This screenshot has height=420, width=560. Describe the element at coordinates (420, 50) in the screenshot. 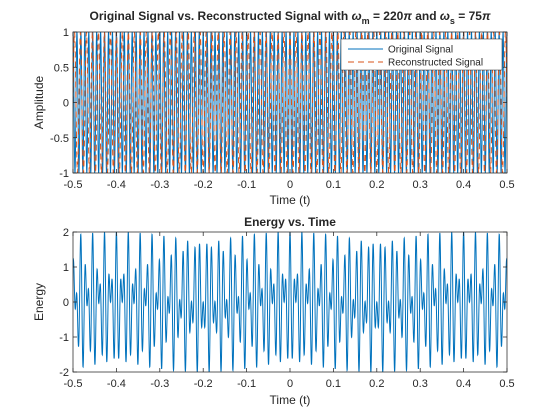

I see `legend-label-original-signal: Original Signal` at that location.